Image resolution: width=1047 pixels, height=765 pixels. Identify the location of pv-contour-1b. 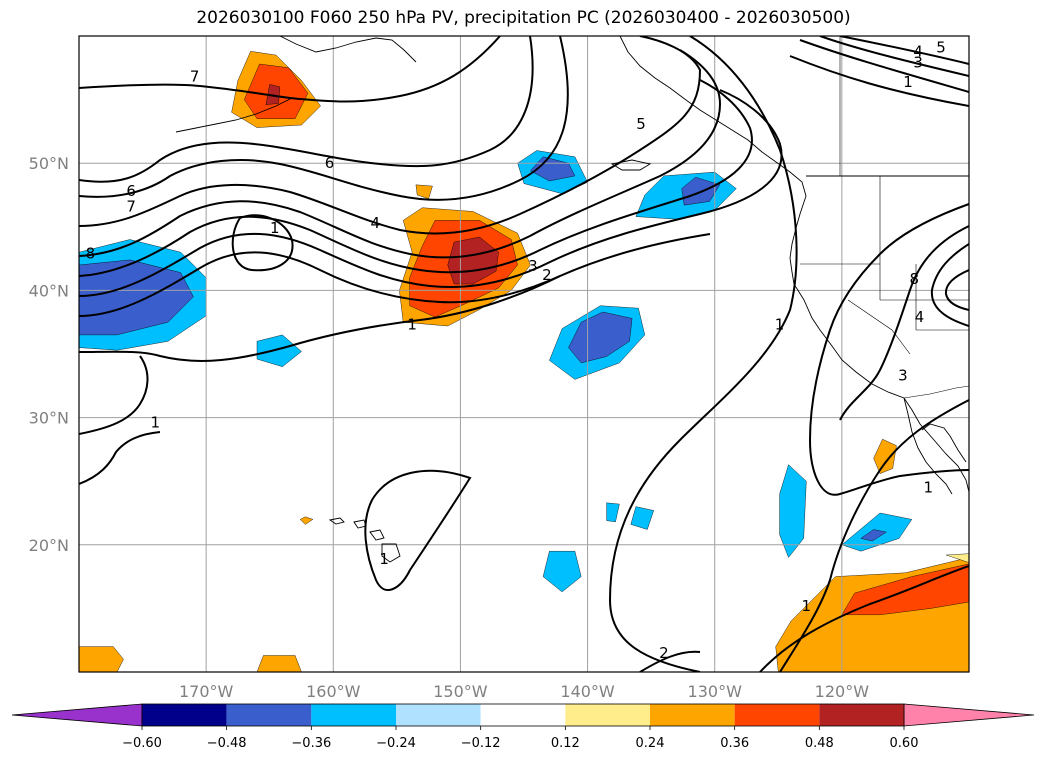
(395, 275).